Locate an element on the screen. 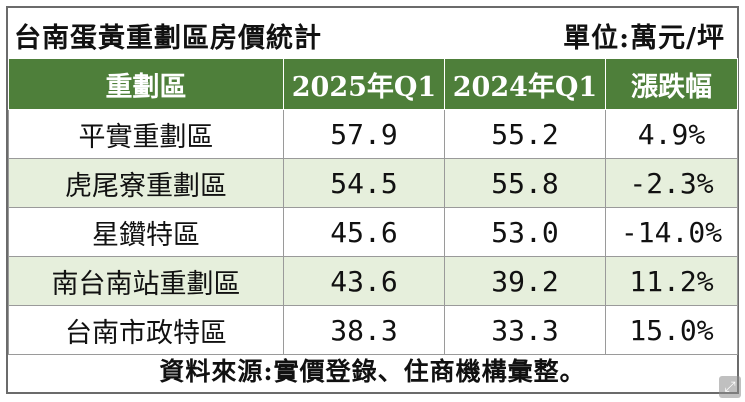  source-note: 資料來源:實價登錄、住商機構彙整。 is located at coordinates (372, 371).